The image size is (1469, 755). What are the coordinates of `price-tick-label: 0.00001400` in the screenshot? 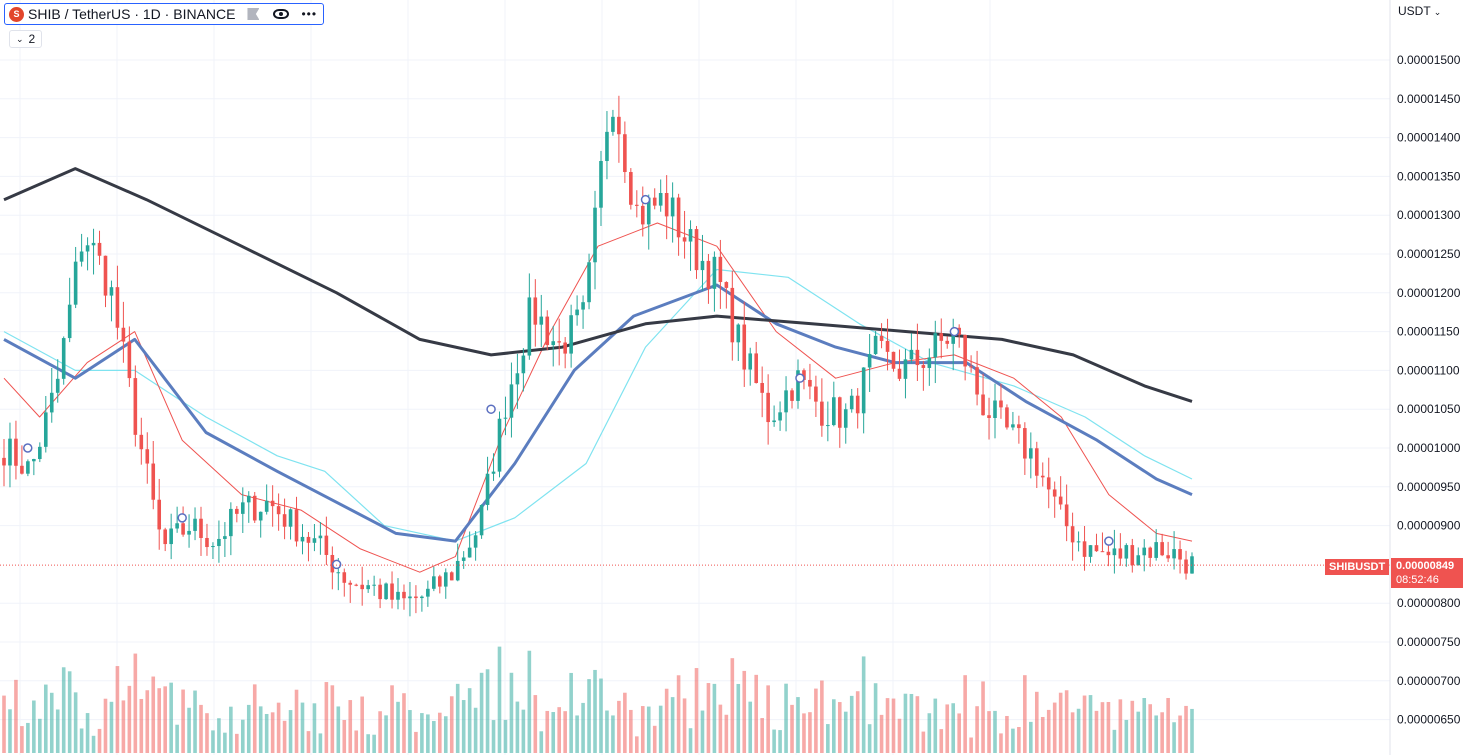 It's located at (1429, 138).